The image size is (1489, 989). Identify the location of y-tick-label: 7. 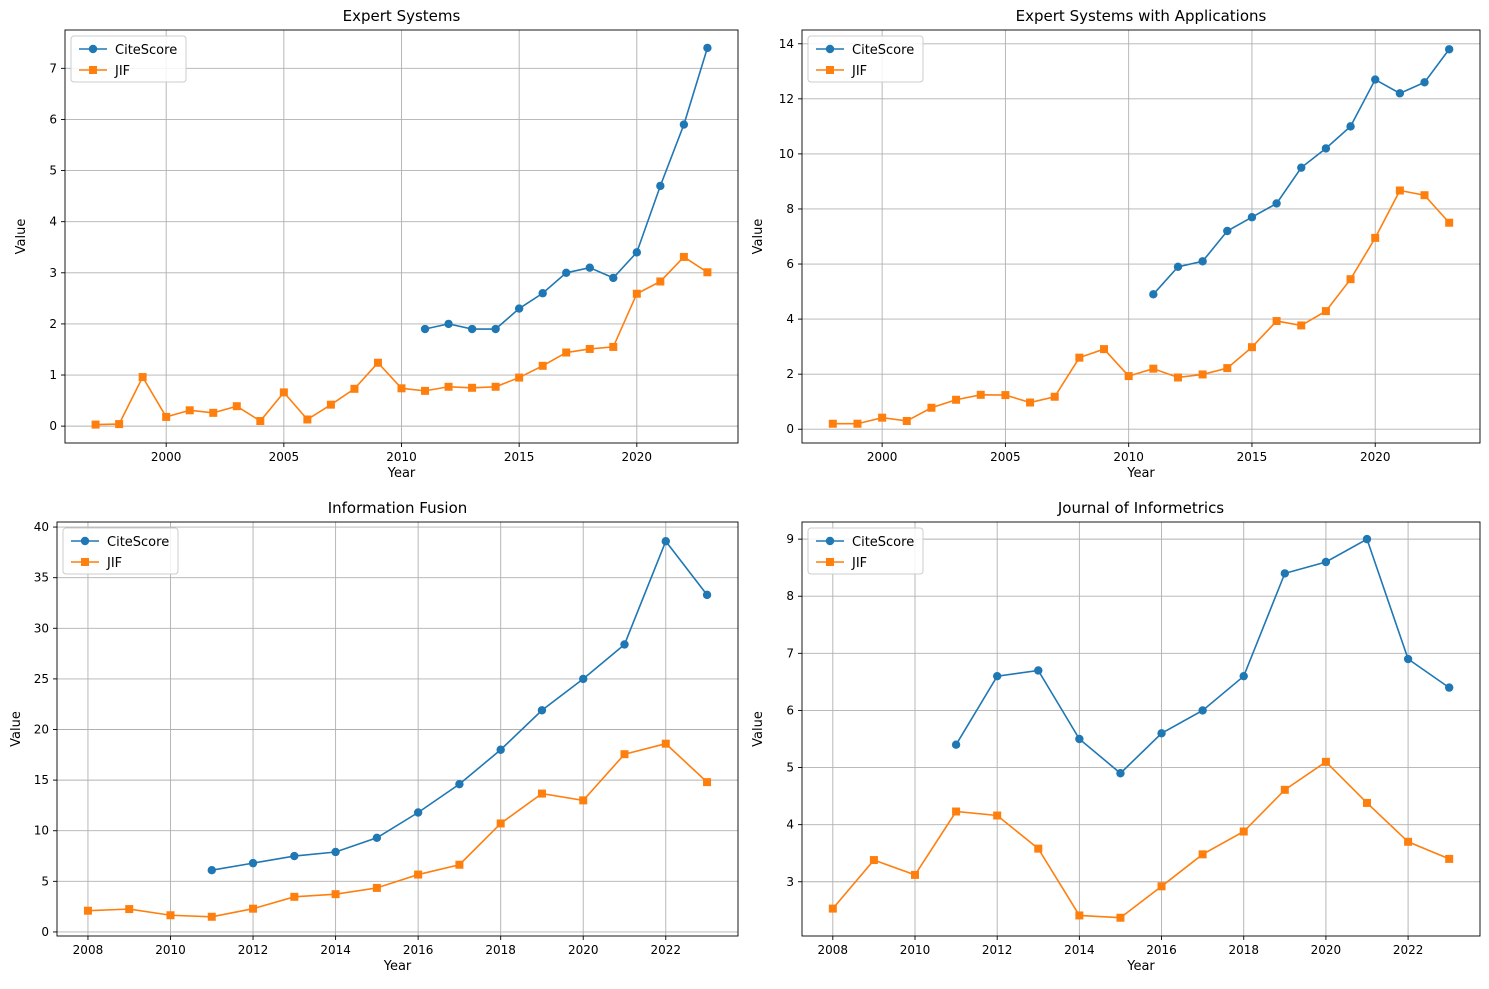
(790, 653).